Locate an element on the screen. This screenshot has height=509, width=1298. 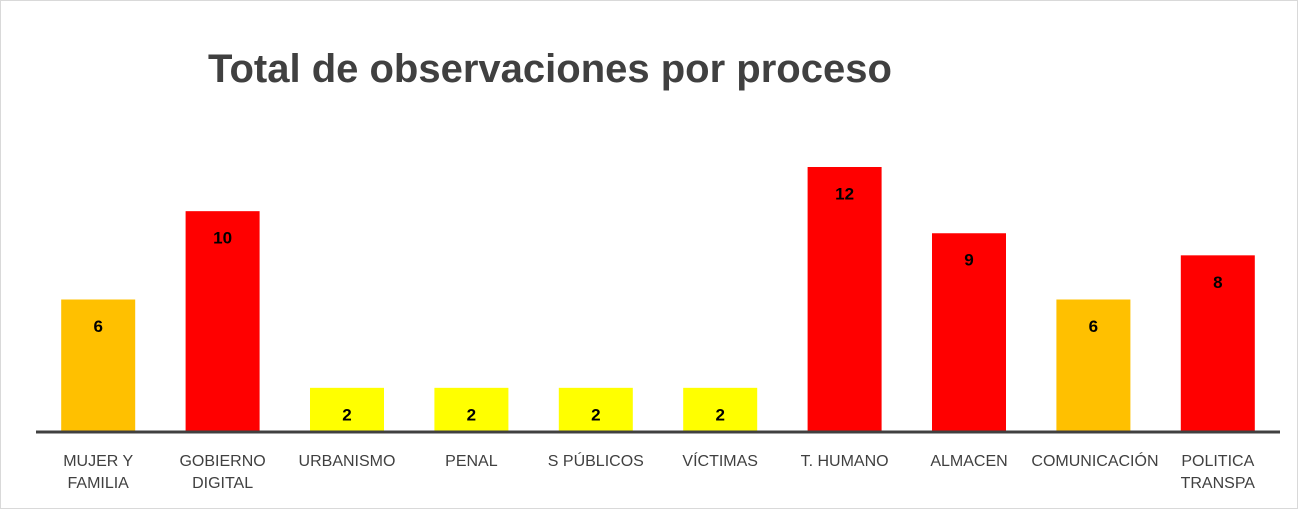
x-tick-label: COMUNICACIÓN is located at coordinates (1095, 461).